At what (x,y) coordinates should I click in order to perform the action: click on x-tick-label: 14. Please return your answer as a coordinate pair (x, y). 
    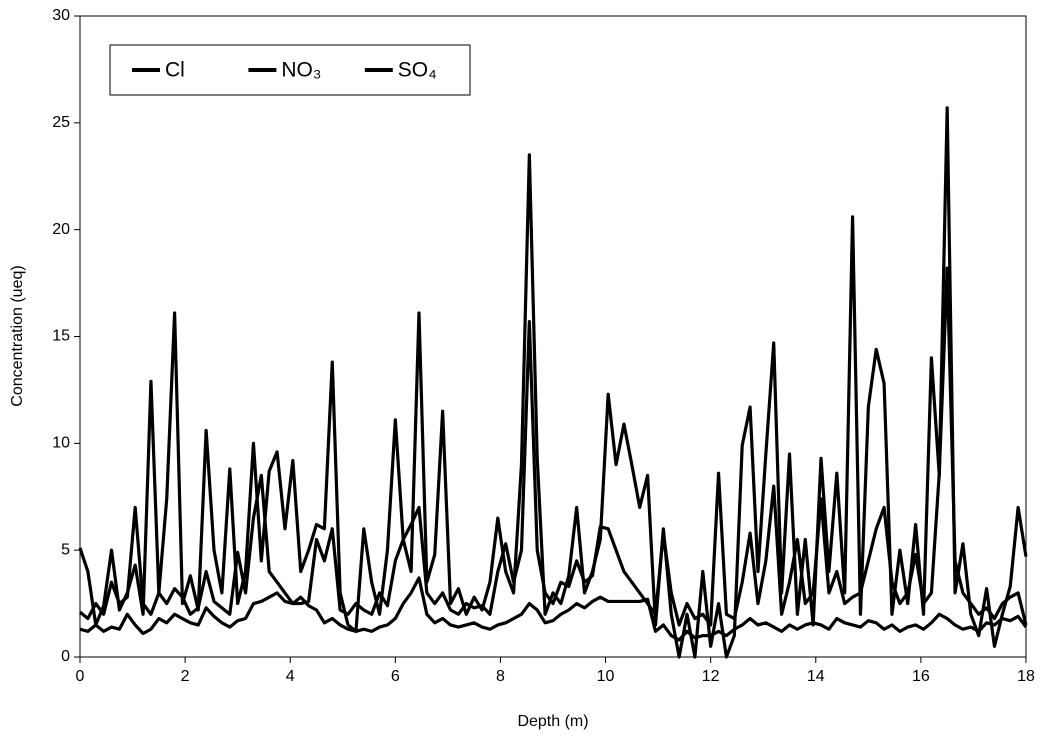
    Looking at the image, I should click on (816, 676).